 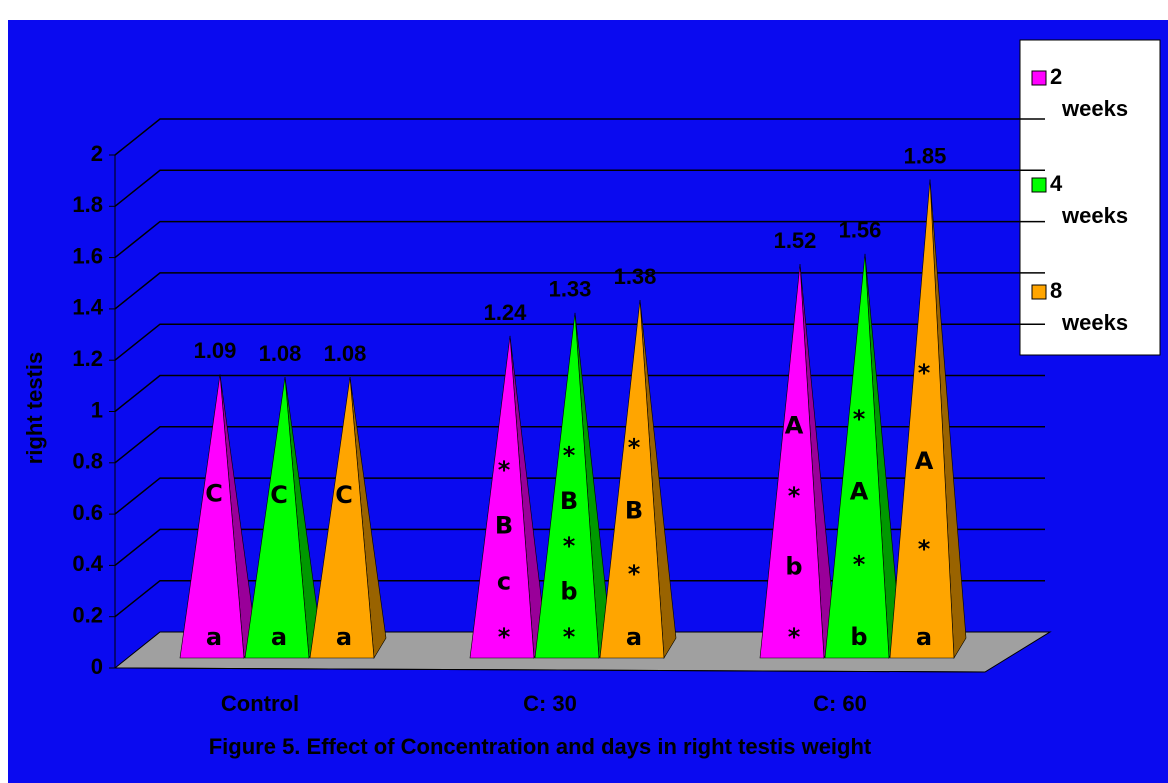 What do you see at coordinates (795, 240) in the screenshot?
I see `value-label: 1.52` at bounding box center [795, 240].